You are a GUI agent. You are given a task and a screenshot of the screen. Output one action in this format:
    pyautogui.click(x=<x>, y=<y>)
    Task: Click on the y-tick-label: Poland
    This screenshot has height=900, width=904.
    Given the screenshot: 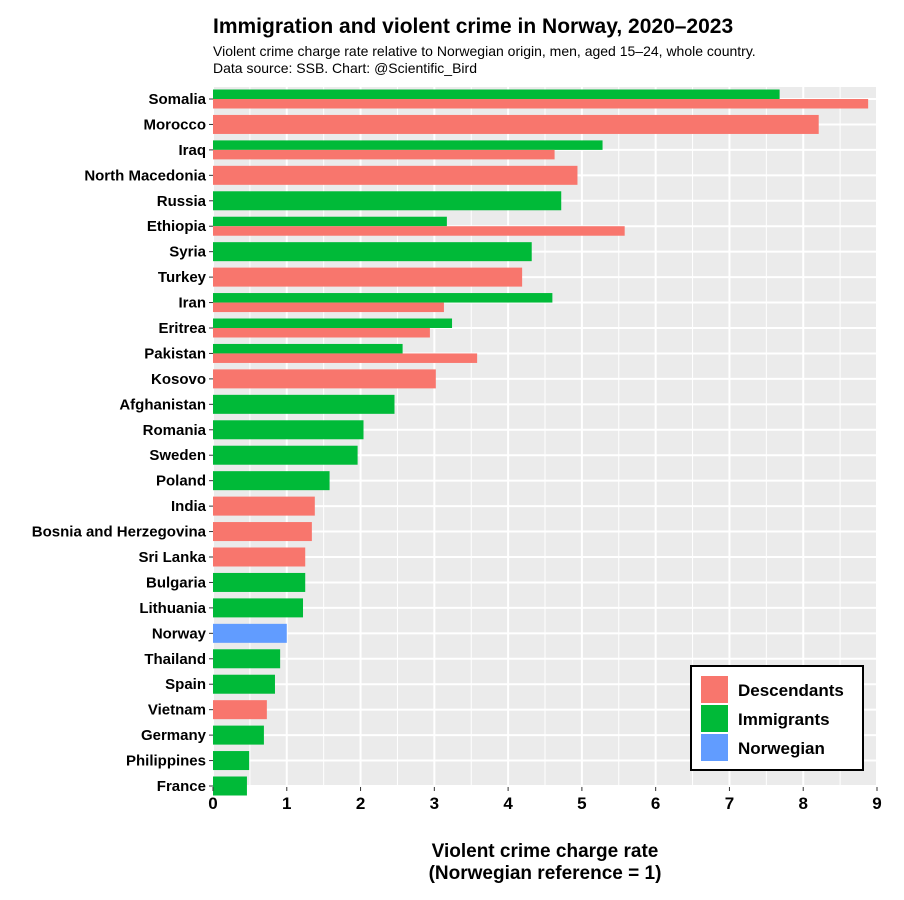 What is the action you would take?
    pyautogui.click(x=181, y=481)
    